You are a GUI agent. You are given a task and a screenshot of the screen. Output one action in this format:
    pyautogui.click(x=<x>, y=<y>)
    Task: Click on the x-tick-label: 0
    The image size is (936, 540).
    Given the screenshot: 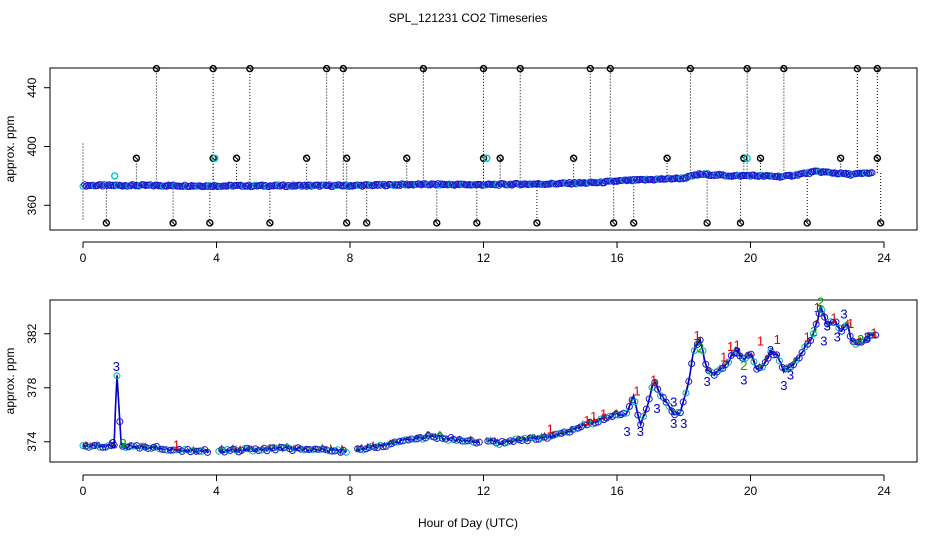 What is the action you would take?
    pyautogui.click(x=83, y=491)
    